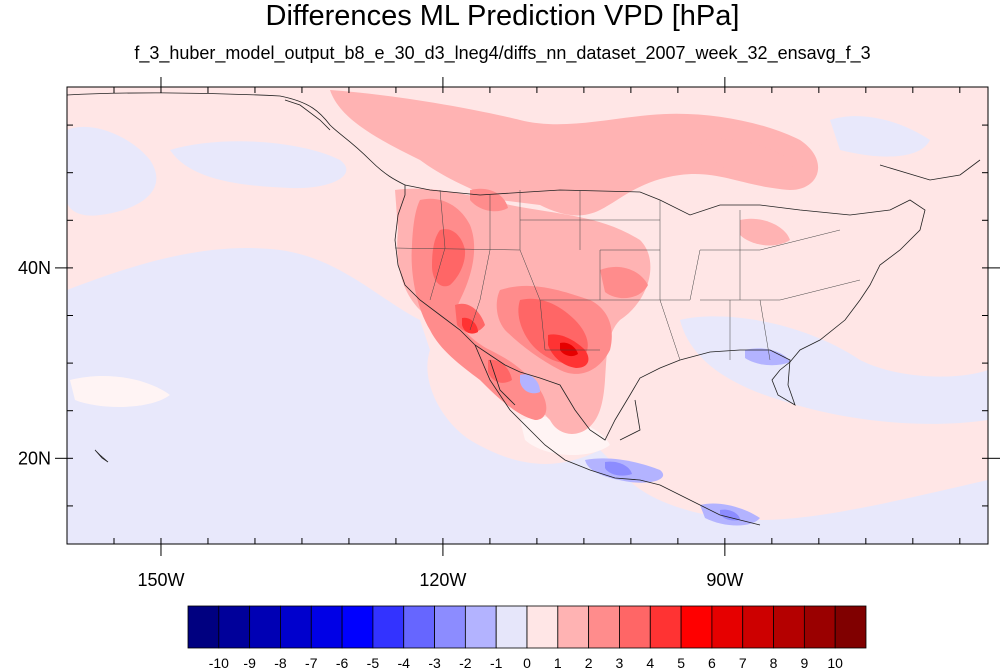 This screenshot has height=672, width=1005. I want to click on colorbar-label: -4, so click(404, 663).